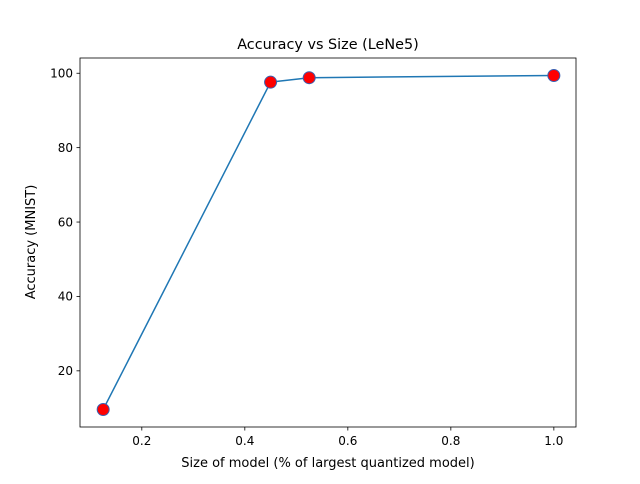 Image resolution: width=640 pixels, height=484 pixels. Describe the element at coordinates (65, 148) in the screenshot. I see `y-tick-label: 80` at that location.